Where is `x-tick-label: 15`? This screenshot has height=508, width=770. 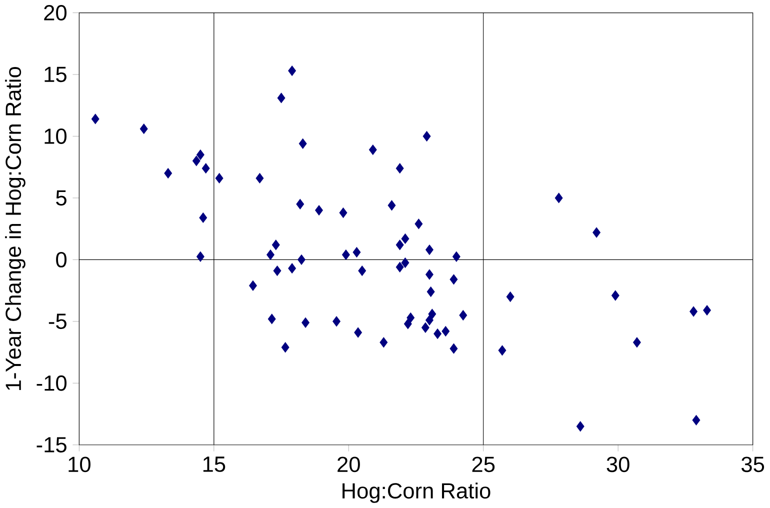 x-tick-label: 15 is located at coordinates (214, 464).